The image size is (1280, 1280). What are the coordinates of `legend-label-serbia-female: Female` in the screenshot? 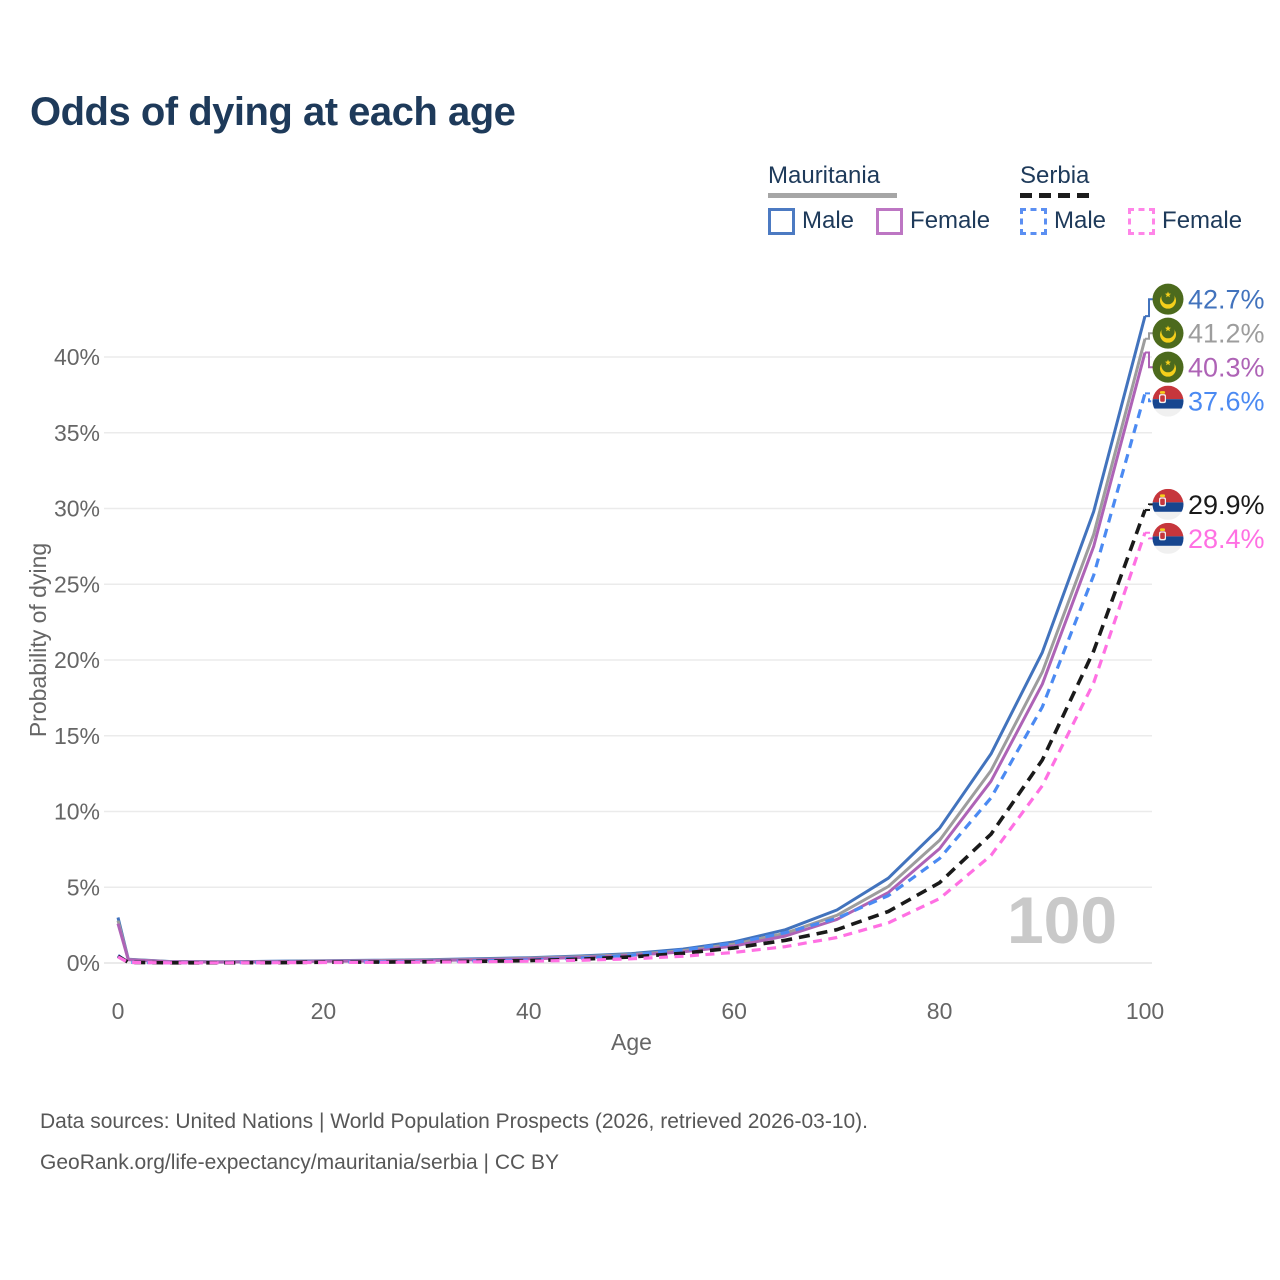 It's located at (1202, 220).